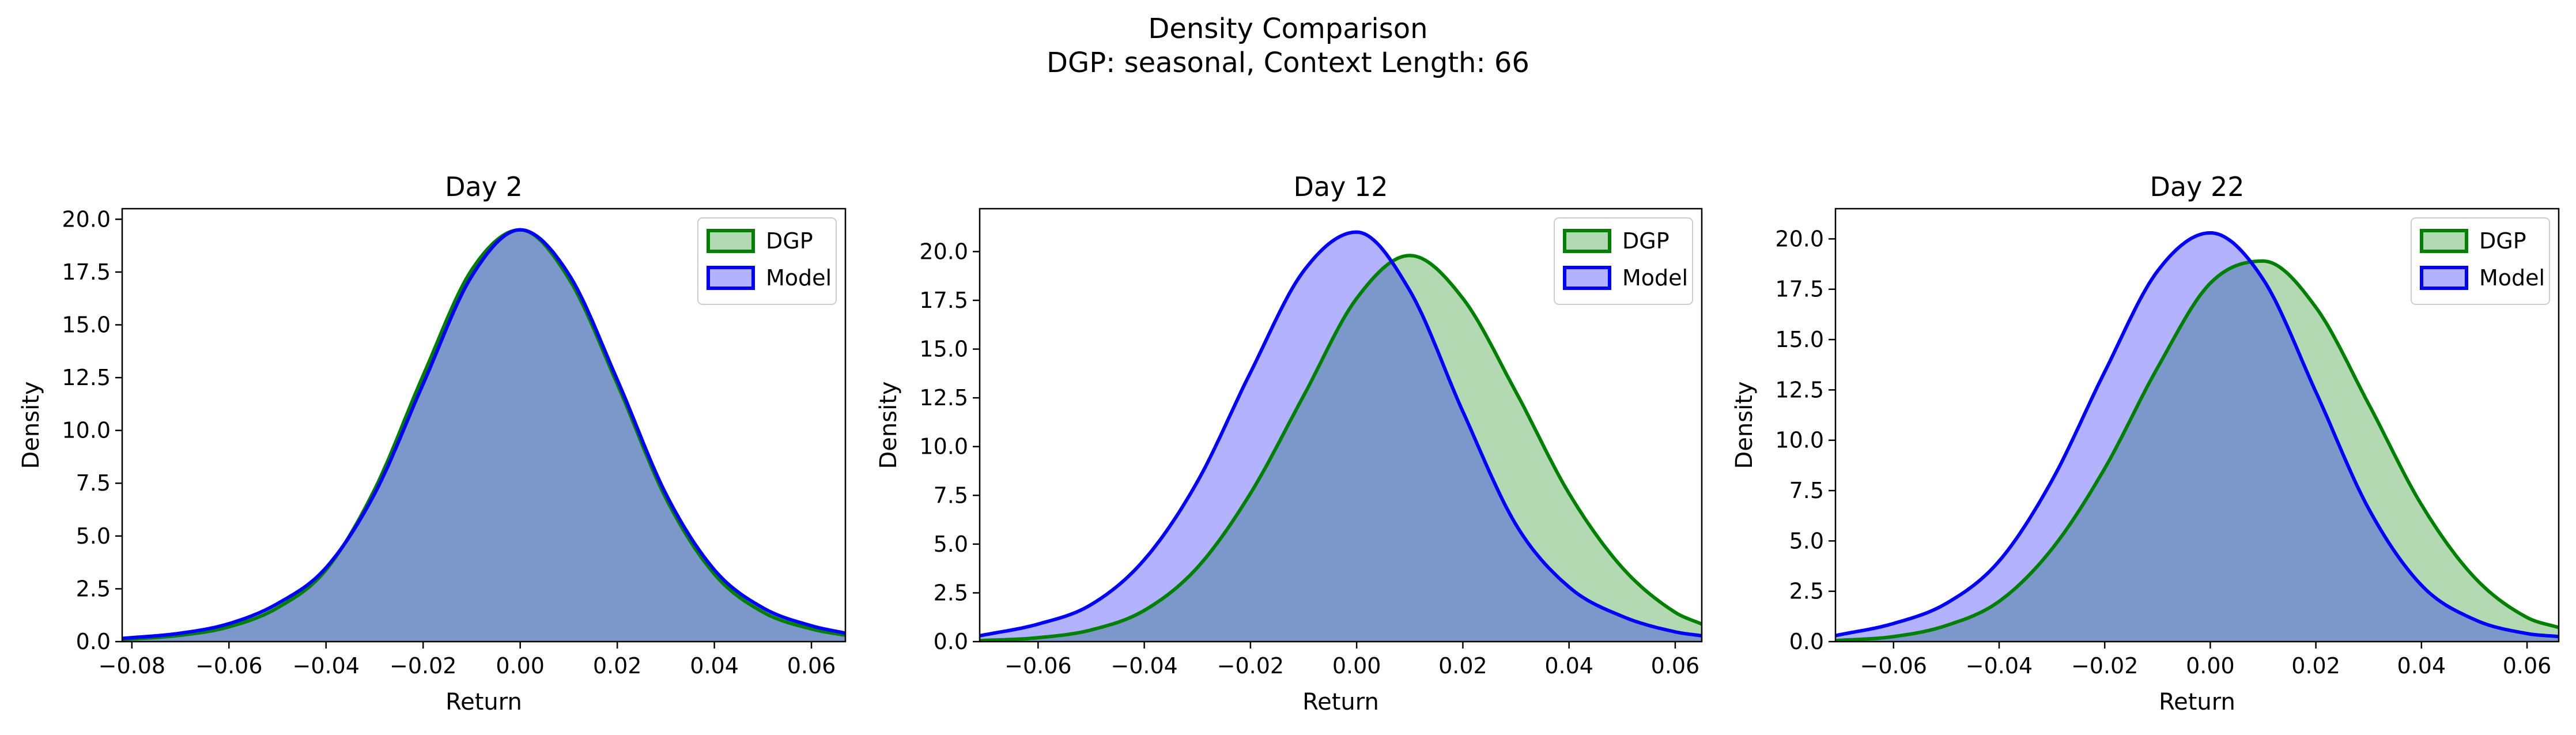 The height and width of the screenshot is (735, 2576). What do you see at coordinates (2197, 186) in the screenshot?
I see `panel-title: Day 22` at bounding box center [2197, 186].